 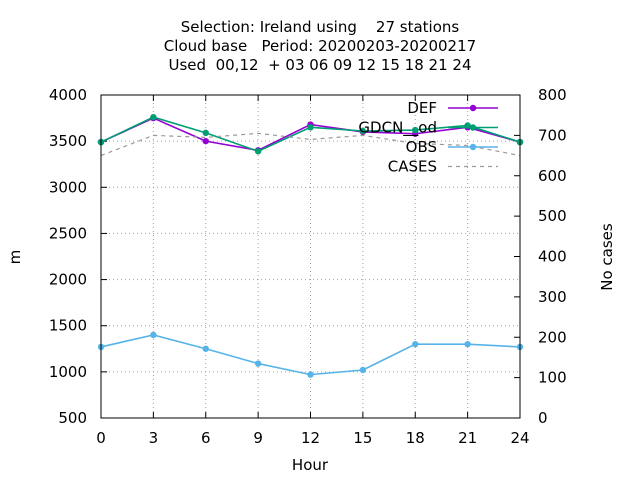 I want to click on legend-label-obs: OBS, so click(x=421, y=147).